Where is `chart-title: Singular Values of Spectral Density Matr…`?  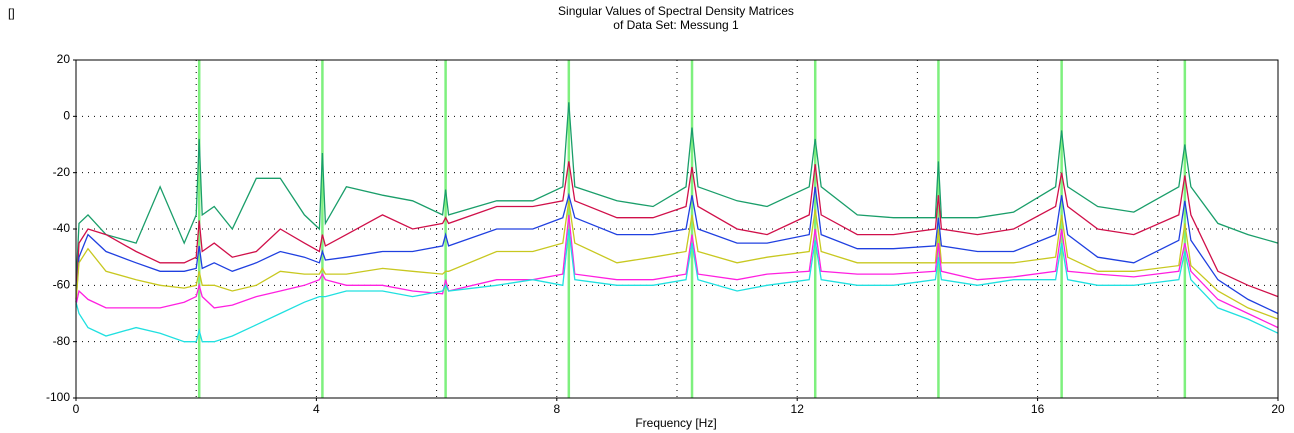 chart-title: Singular Values of Spectral Density Matr… is located at coordinates (676, 11).